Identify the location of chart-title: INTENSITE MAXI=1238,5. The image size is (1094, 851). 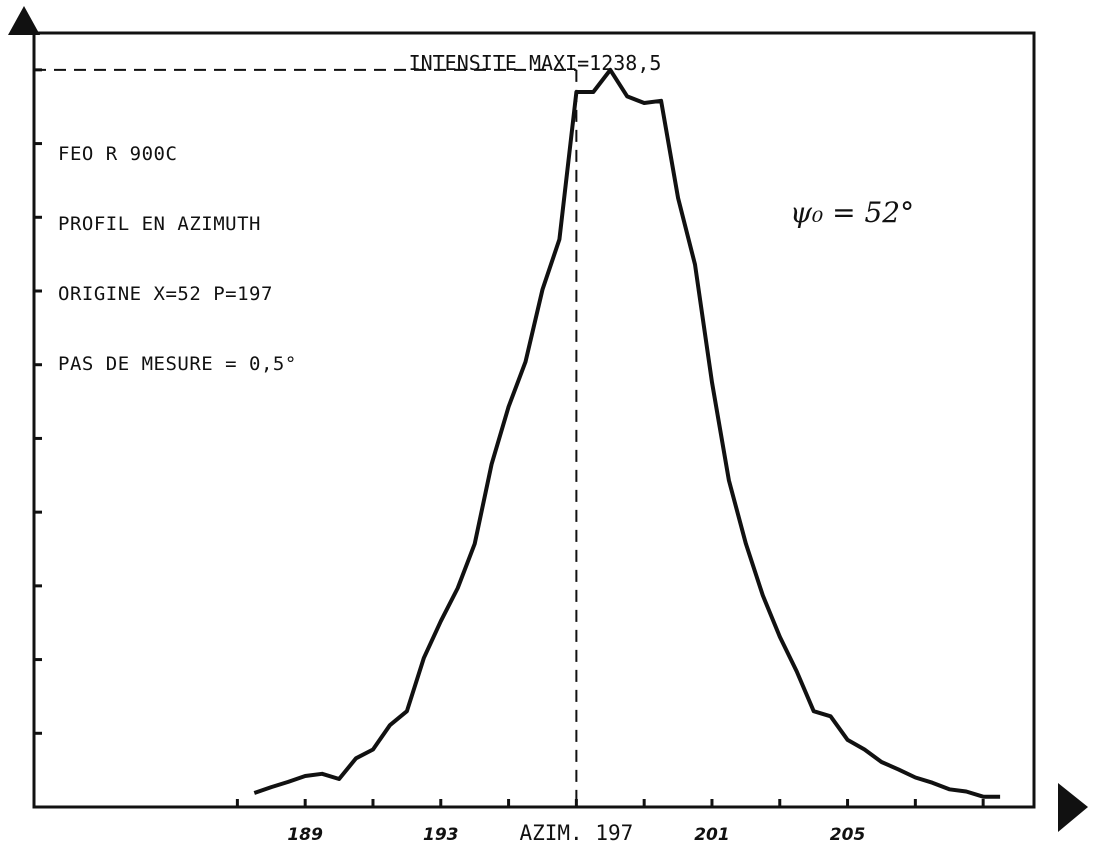
(535, 63).